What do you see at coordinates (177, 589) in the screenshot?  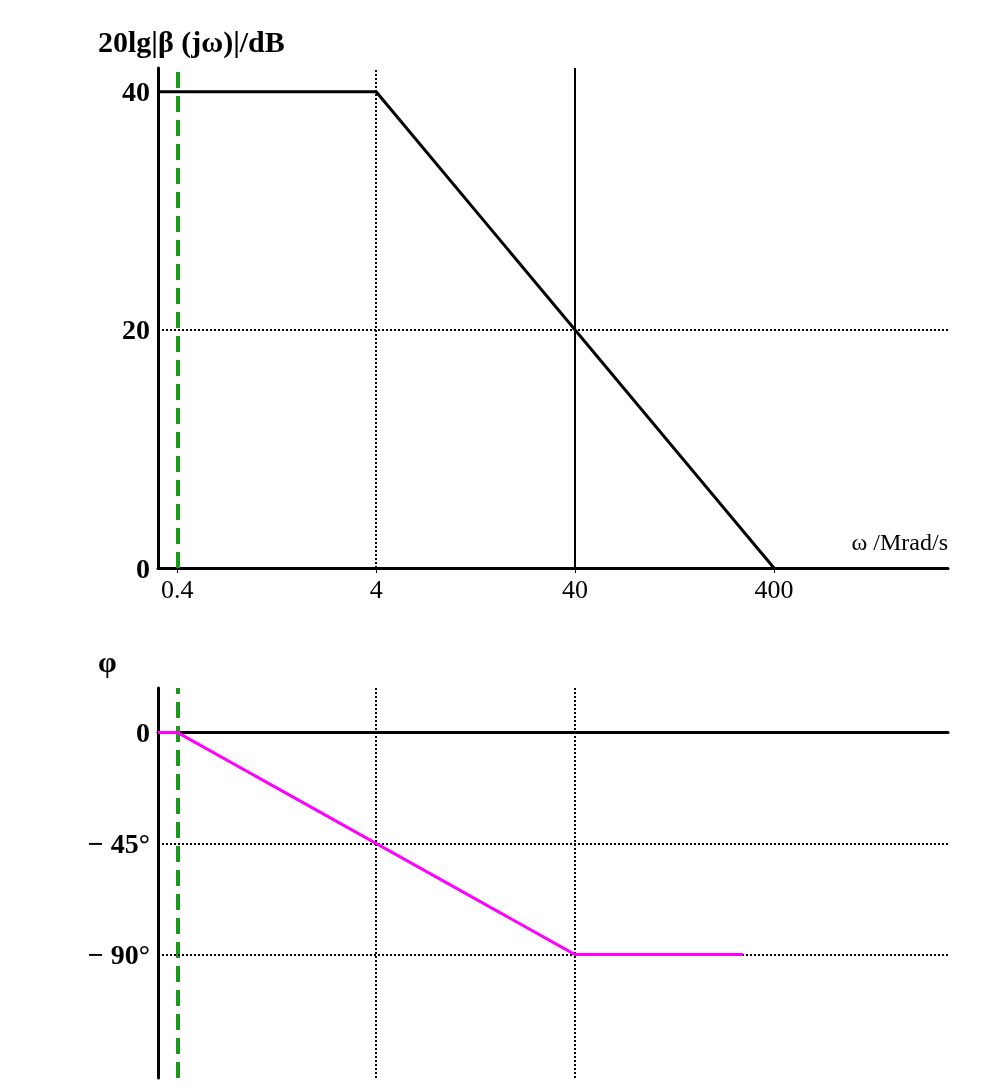 I see `x-tick-label: 0.4` at bounding box center [177, 589].